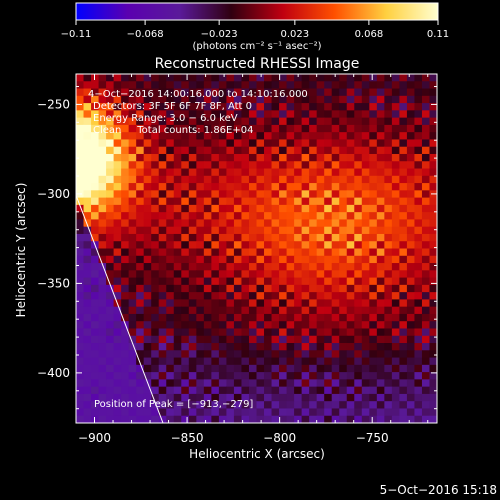 The height and width of the screenshot is (500, 500). Describe the element at coordinates (120, 308) in the screenshot. I see `solar-limb-line` at that location.